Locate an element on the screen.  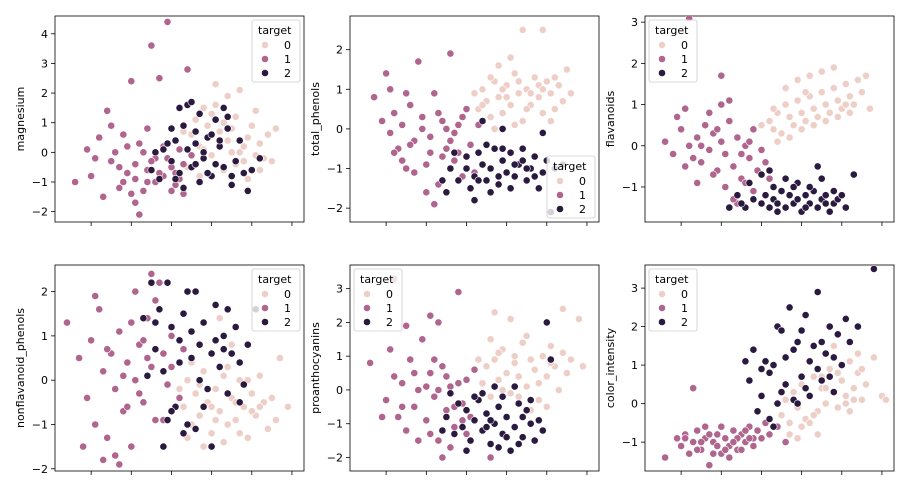
legend-box is located at coordinates (571, 187).